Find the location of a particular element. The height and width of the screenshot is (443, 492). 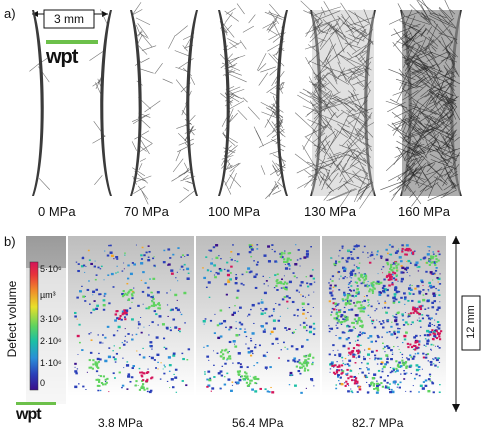

colorbar-title: Defect volume is located at coordinates (12, 319).